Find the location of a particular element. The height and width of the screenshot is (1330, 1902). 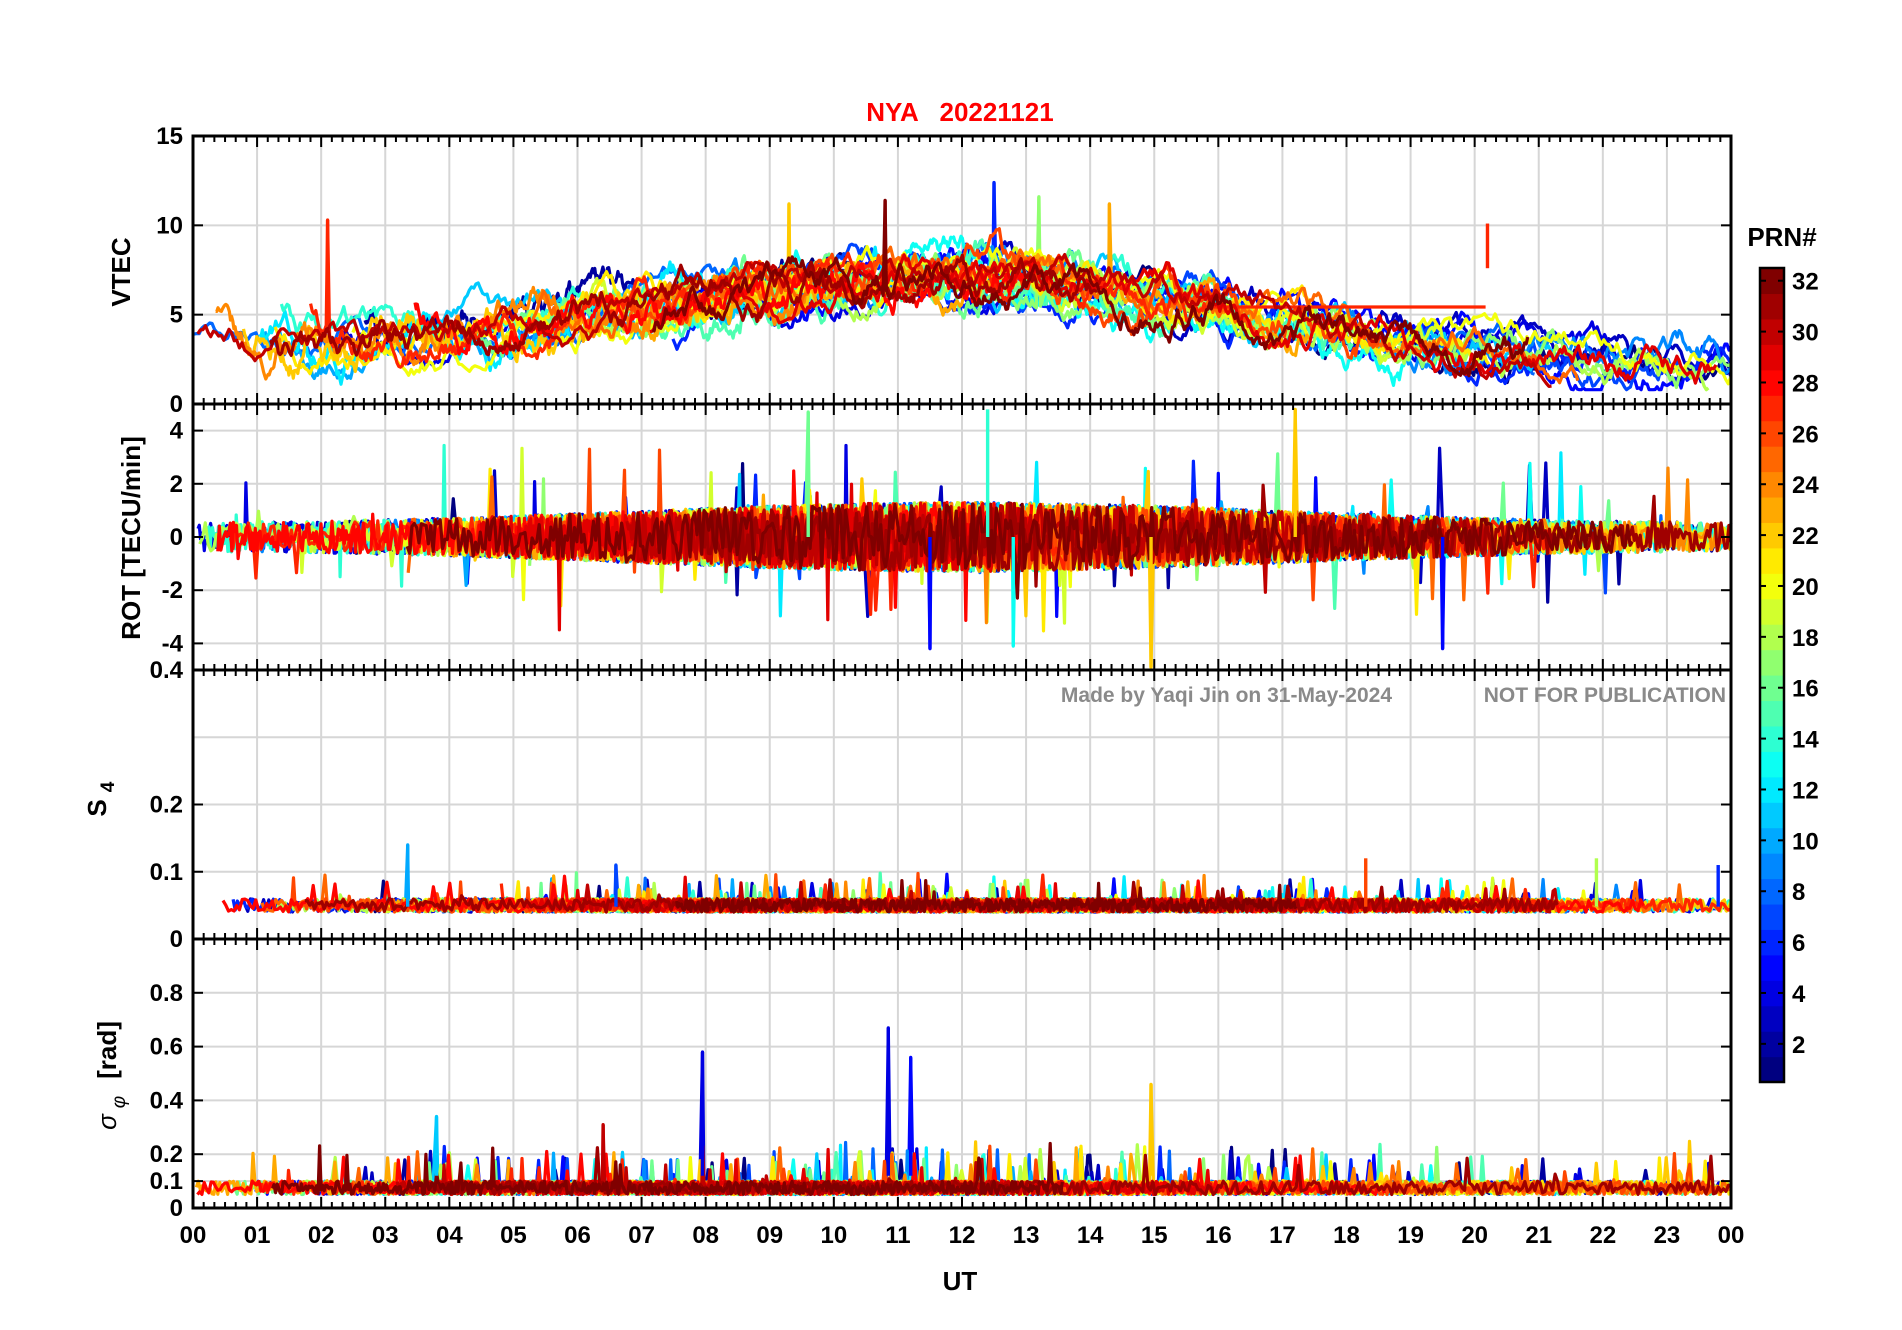

colorbar-tick-label: 10 is located at coordinates (1805, 841).